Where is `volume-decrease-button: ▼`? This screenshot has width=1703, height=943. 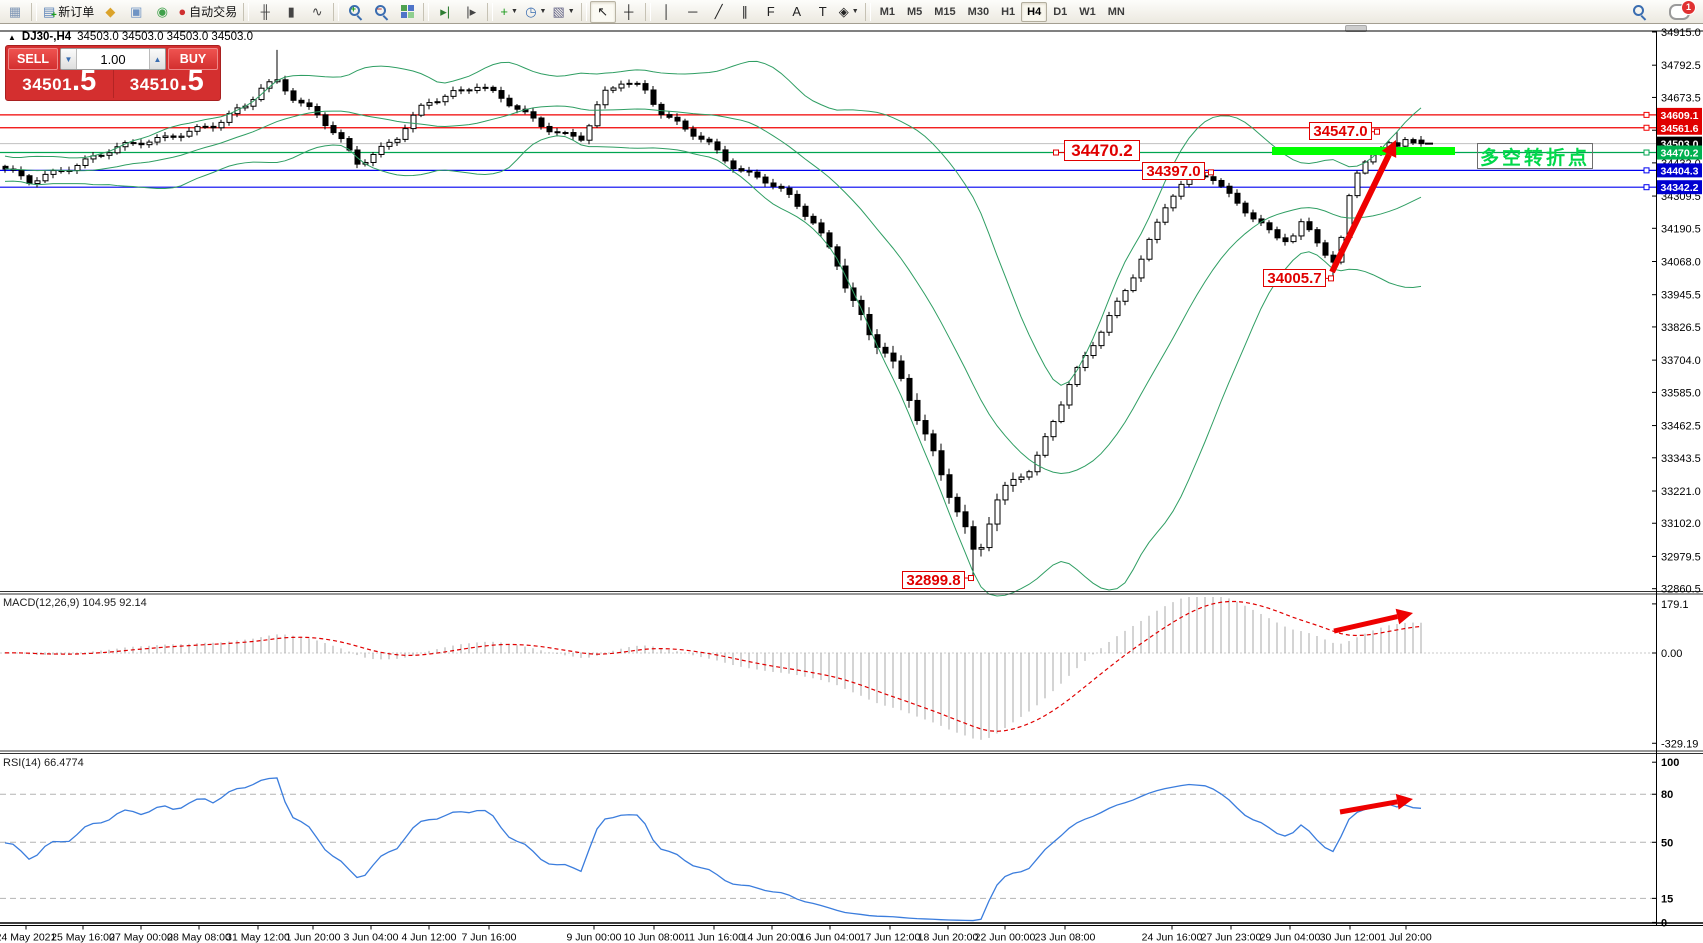
volume-decrease-button: ▼ is located at coordinates (69, 59).